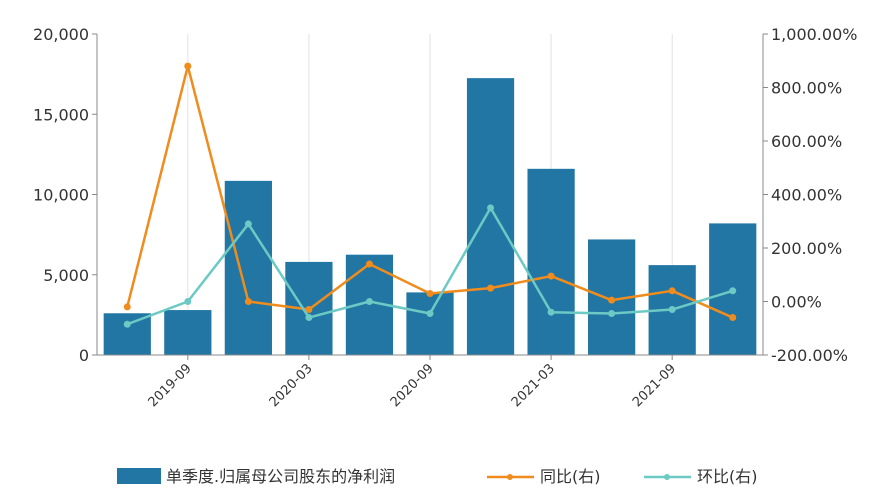 This screenshot has width=894, height=499. What do you see at coordinates (170, 385) in the screenshot?
I see `x-tick-label: 2019-09` at bounding box center [170, 385].